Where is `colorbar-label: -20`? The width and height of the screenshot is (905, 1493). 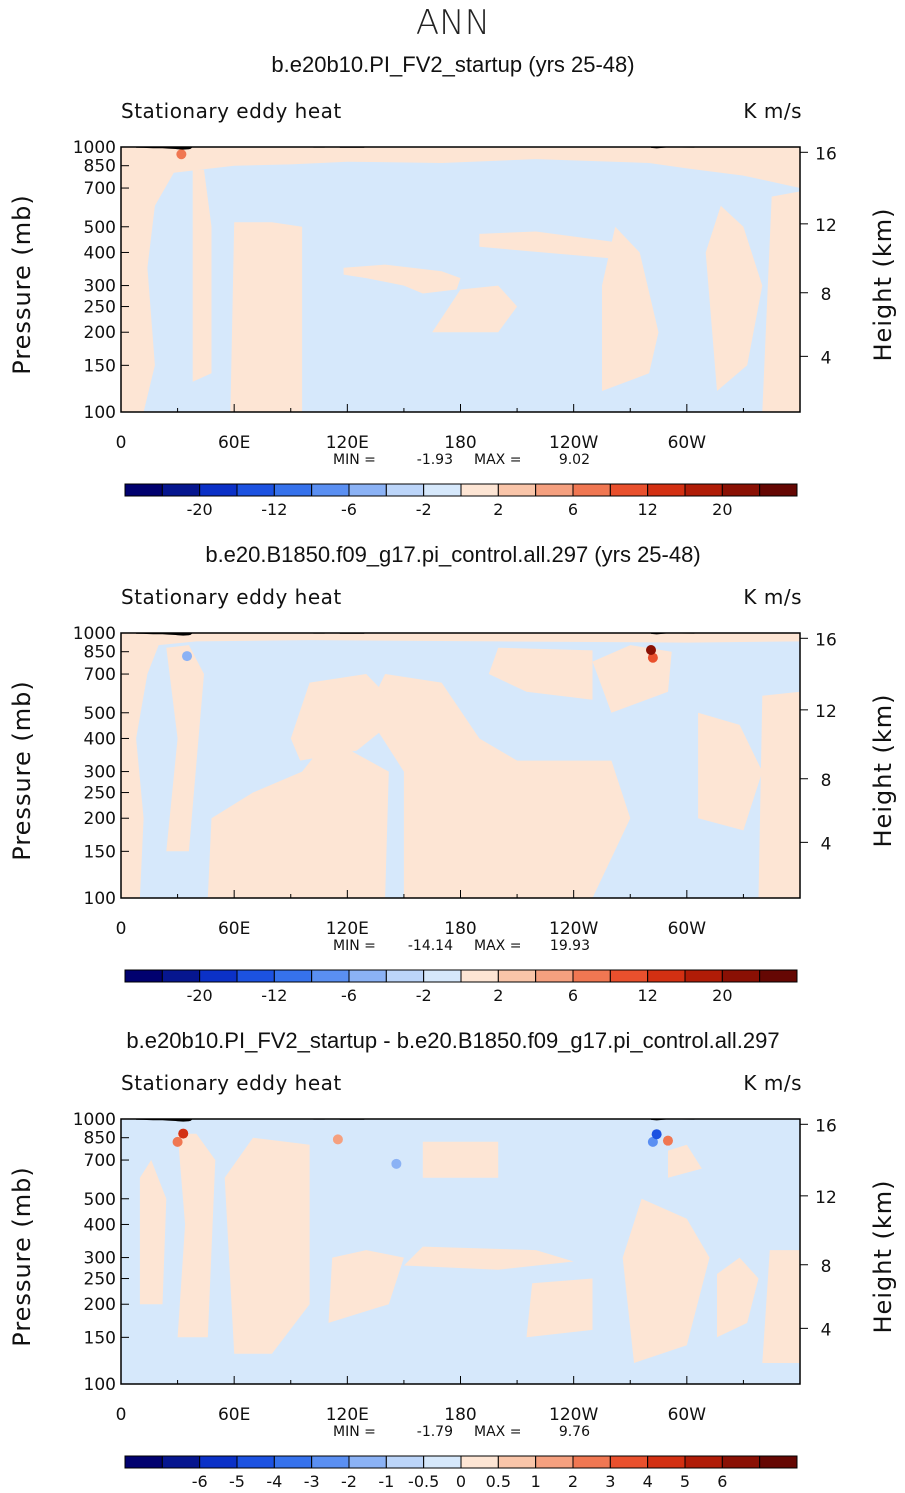
colorbar-label: -20 is located at coordinates (200, 509).